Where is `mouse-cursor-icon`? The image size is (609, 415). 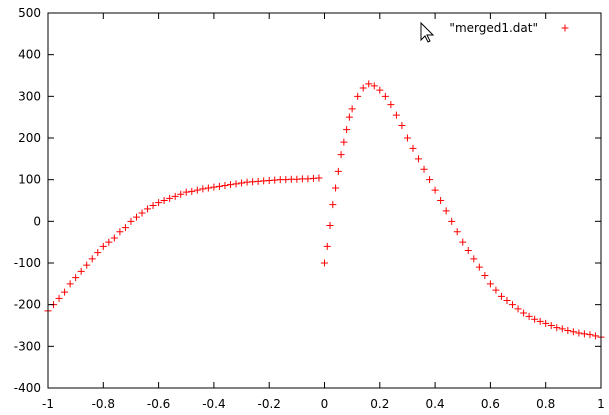 mouse-cursor-icon is located at coordinates (427, 32).